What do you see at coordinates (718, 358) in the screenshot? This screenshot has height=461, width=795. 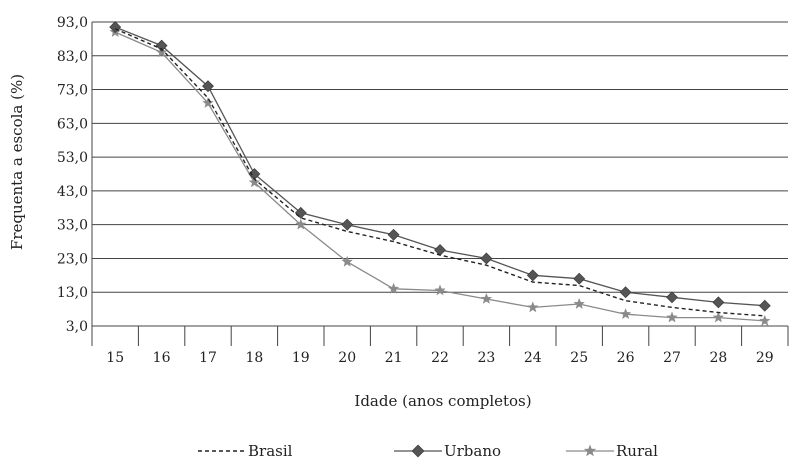 I see `x-tick-label: 28` at bounding box center [718, 358].